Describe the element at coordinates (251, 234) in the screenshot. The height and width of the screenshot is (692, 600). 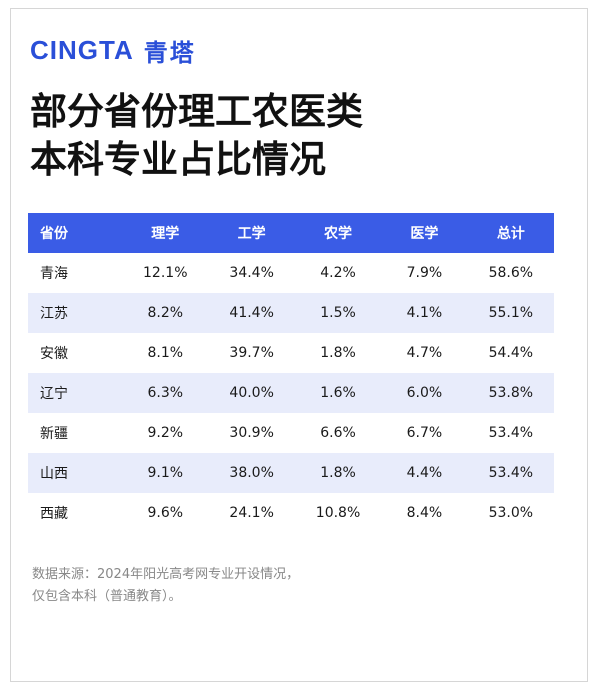
I see `header-cell: 工学` at that location.